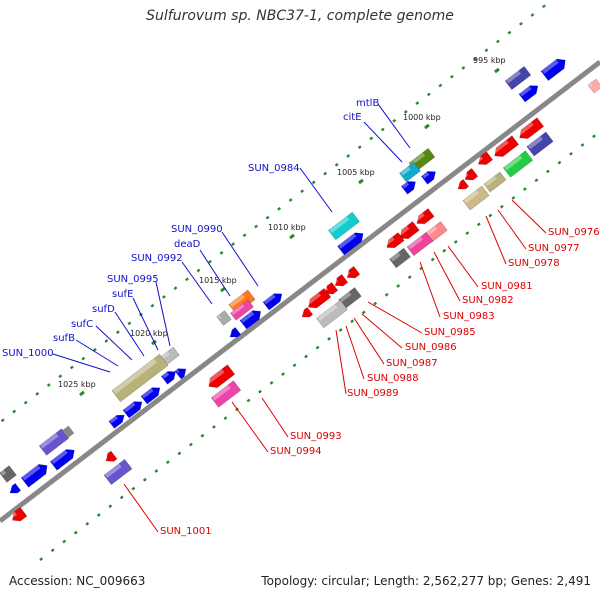 This screenshot has height=600, width=600. Describe the element at coordinates (367, 103) in the screenshot. I see `gene-label-mtlB: mtlB` at that location.